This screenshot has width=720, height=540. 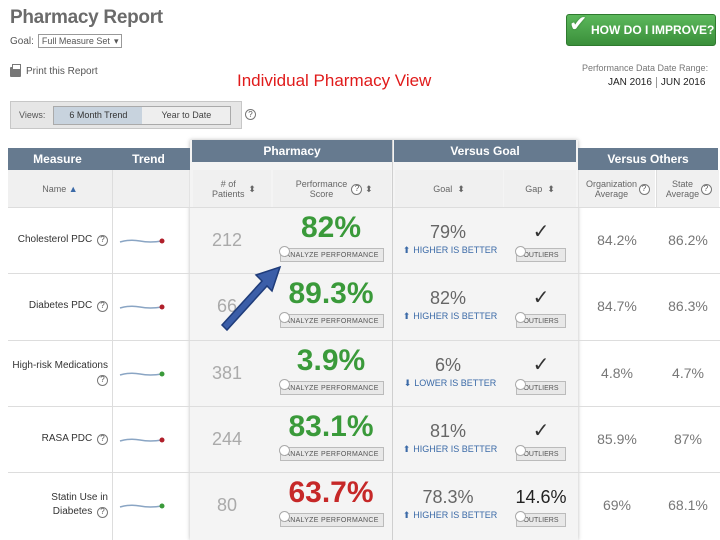 I want to click on goal-value: 6%, so click(x=447, y=364).